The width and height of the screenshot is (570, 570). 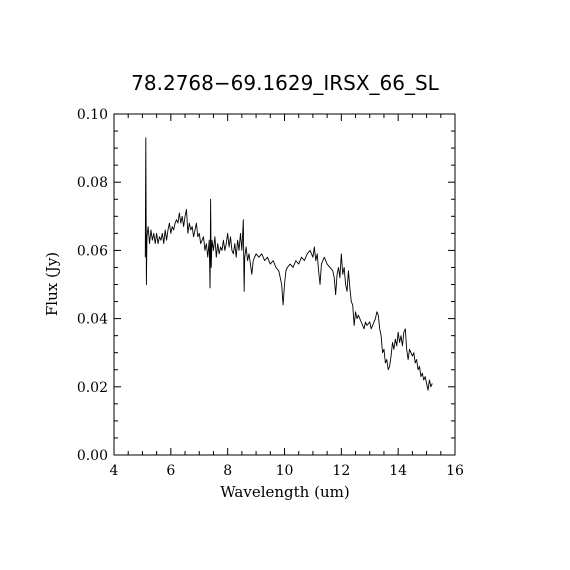 What do you see at coordinates (92, 285) in the screenshot?
I see `y-tick-labels: 0.00 0.02 0.04 0.06 0.08 0.10` at bounding box center [92, 285].